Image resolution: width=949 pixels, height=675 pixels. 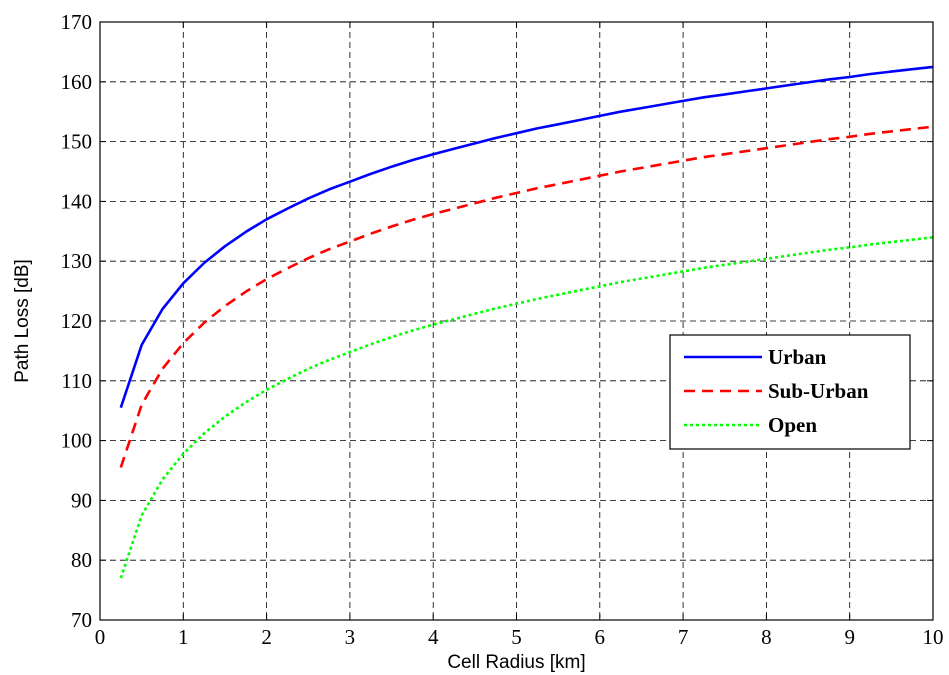 I want to click on x-tick-label: 1, so click(x=183, y=637).